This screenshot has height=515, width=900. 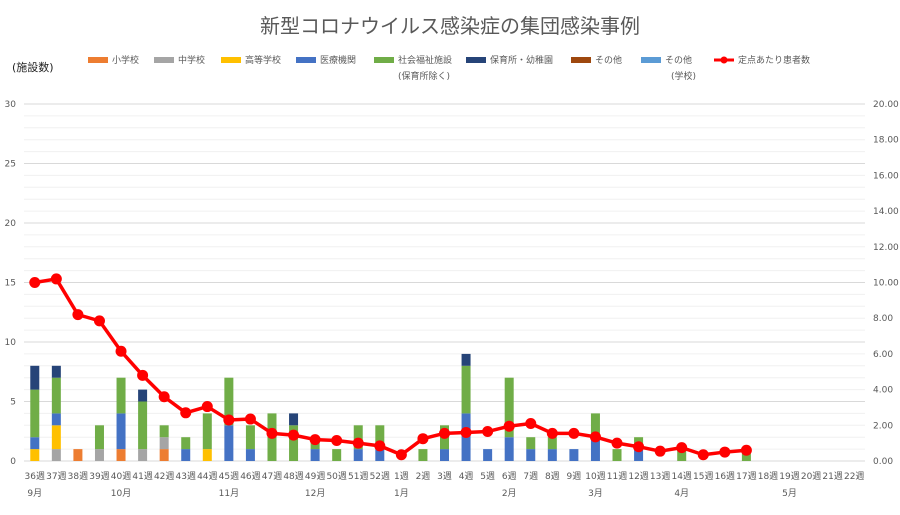 I want to click on y2-tick-label: 20.00, so click(x=886, y=105).